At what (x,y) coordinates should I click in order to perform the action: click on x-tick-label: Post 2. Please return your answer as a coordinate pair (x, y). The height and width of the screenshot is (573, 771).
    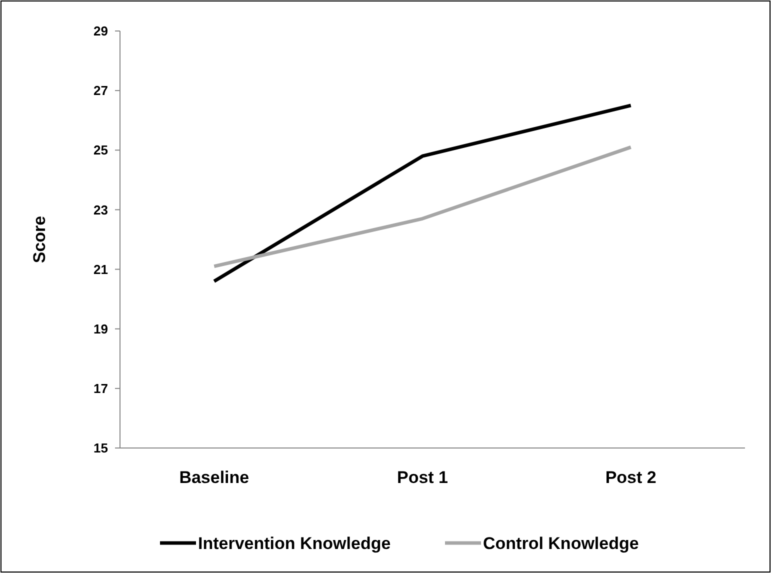
    Looking at the image, I should click on (630, 477).